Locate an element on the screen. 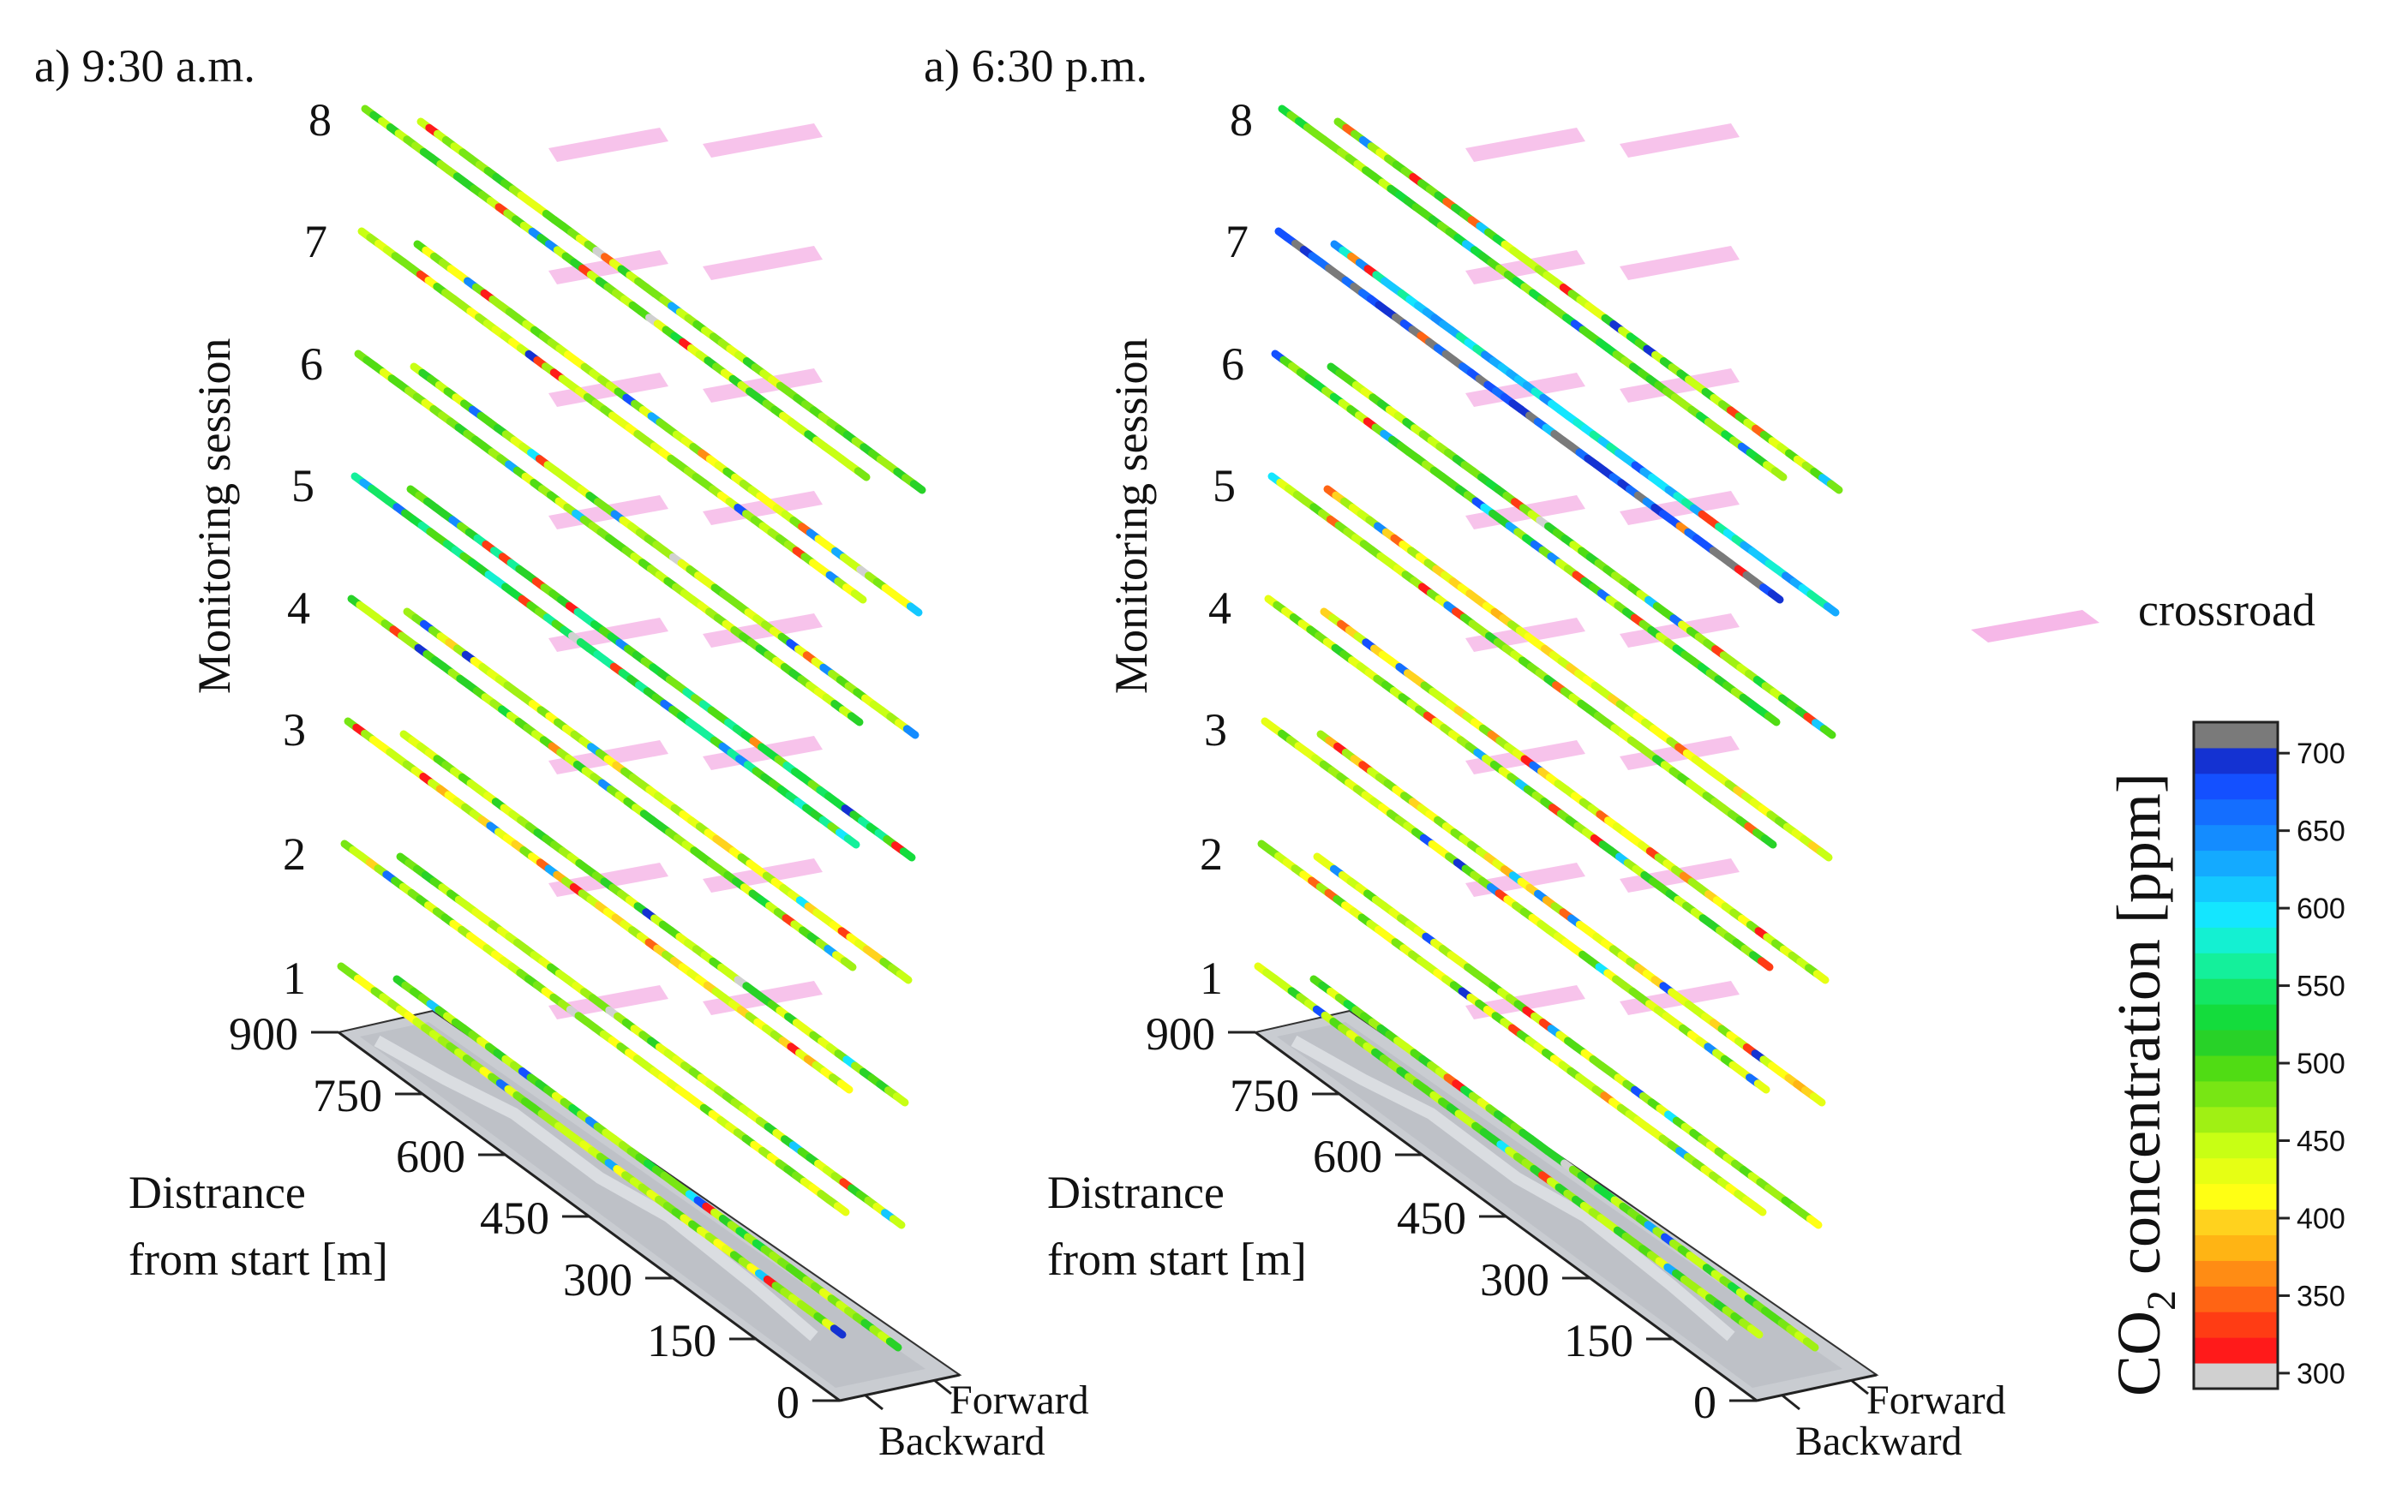 This screenshot has width=2408, height=1512. distance-label-evening-1: Distrance is located at coordinates (1136, 1192).